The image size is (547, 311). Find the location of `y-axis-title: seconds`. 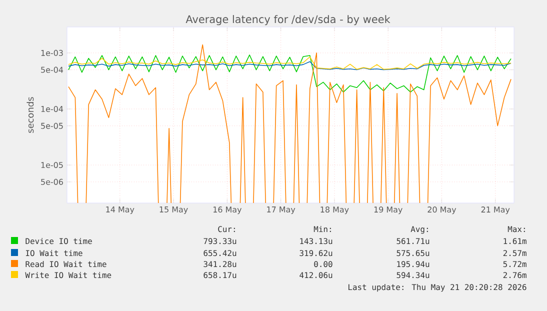

y-axis-title: seconds is located at coordinates (30, 115).